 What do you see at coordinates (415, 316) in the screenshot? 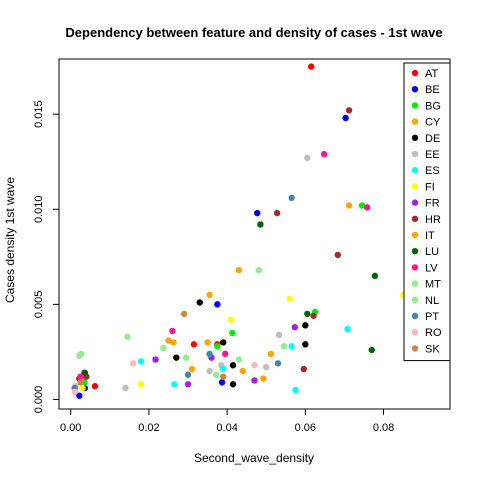
I see `legend-marker-pt` at bounding box center [415, 316].